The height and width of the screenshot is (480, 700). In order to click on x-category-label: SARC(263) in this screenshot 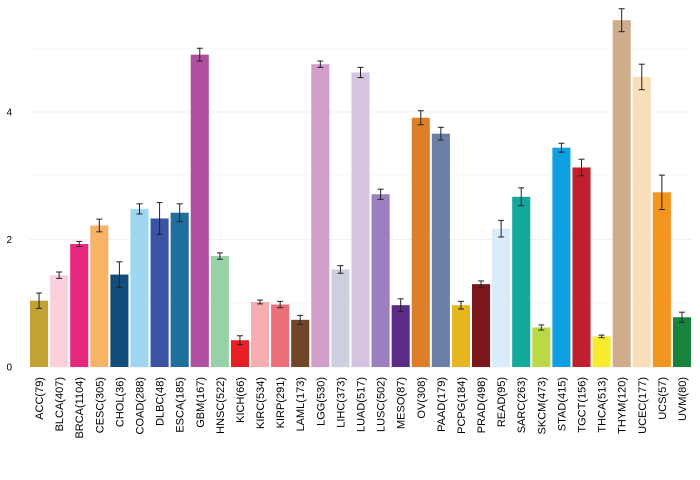, I will do `click(522, 405)`.